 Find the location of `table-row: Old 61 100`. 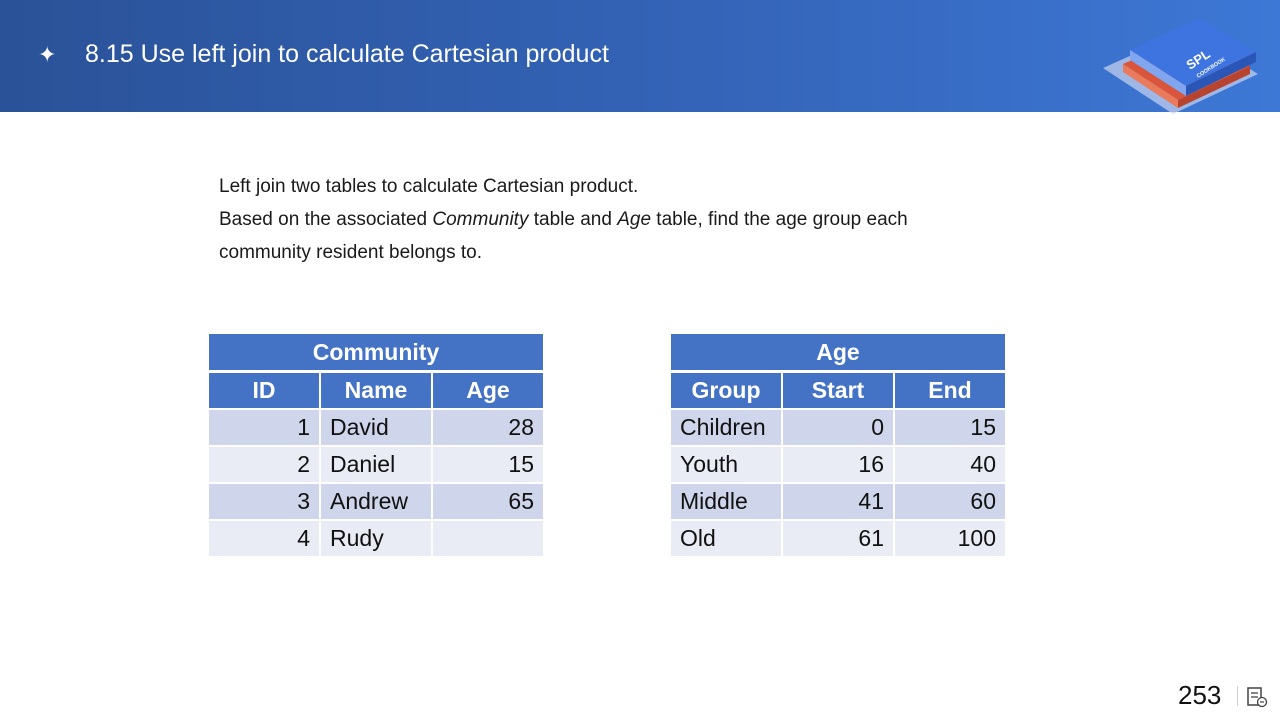

table-row: Old 61 100 is located at coordinates (839, 539).